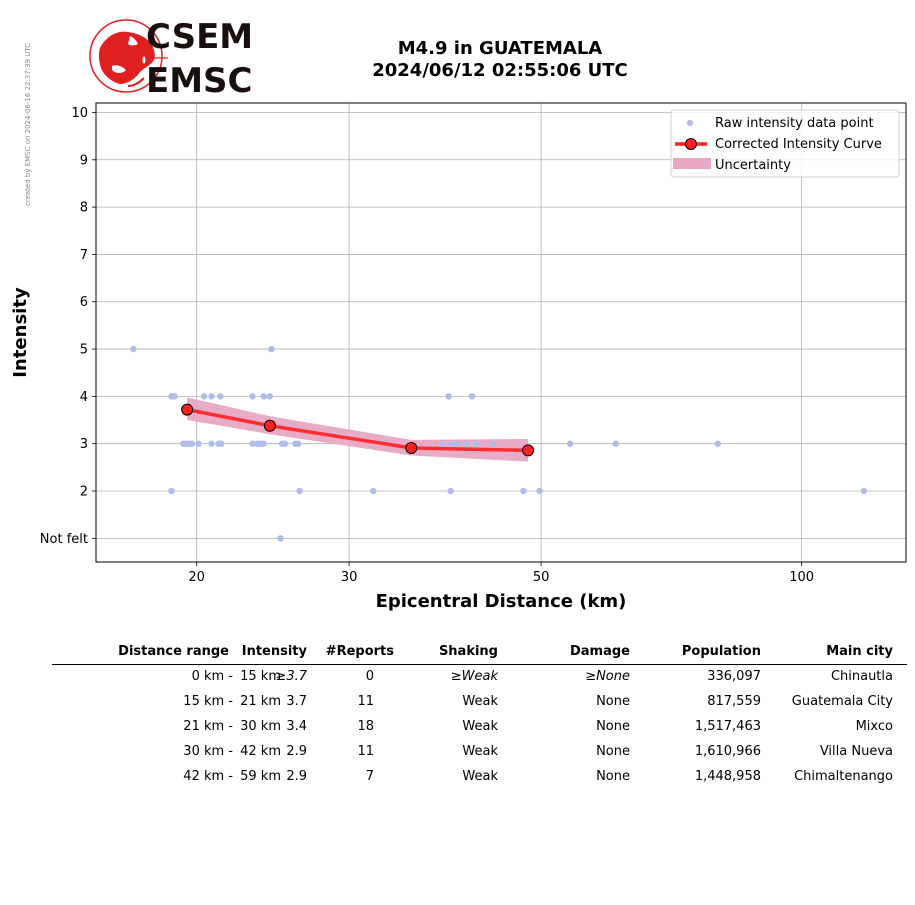  What do you see at coordinates (359, 651) in the screenshot?
I see `header-reports: #Reports` at bounding box center [359, 651].